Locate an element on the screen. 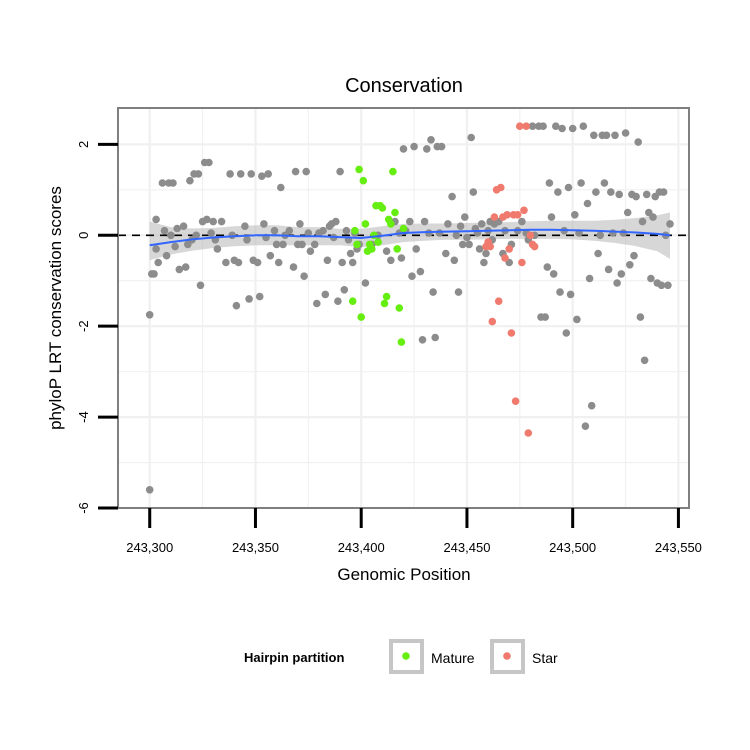 The width and height of the screenshot is (750, 750). y-tick-label: 2 is located at coordinates (83, 144).